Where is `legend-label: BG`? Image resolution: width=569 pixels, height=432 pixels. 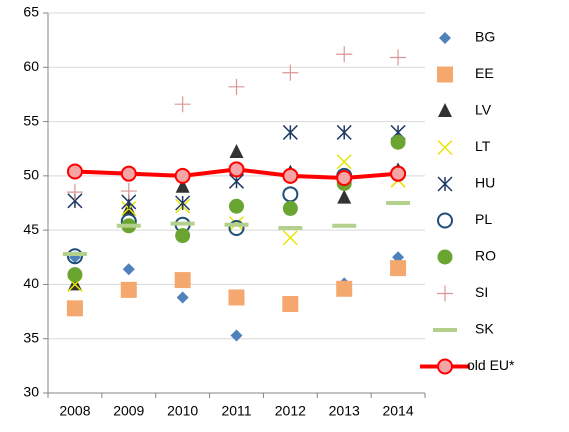
legend-label: BG is located at coordinates (485, 37).